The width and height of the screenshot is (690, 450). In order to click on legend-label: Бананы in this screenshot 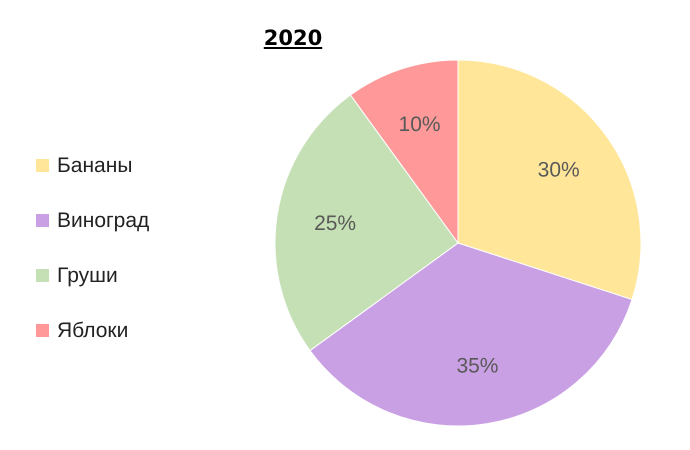, I will do `click(94, 166)`.